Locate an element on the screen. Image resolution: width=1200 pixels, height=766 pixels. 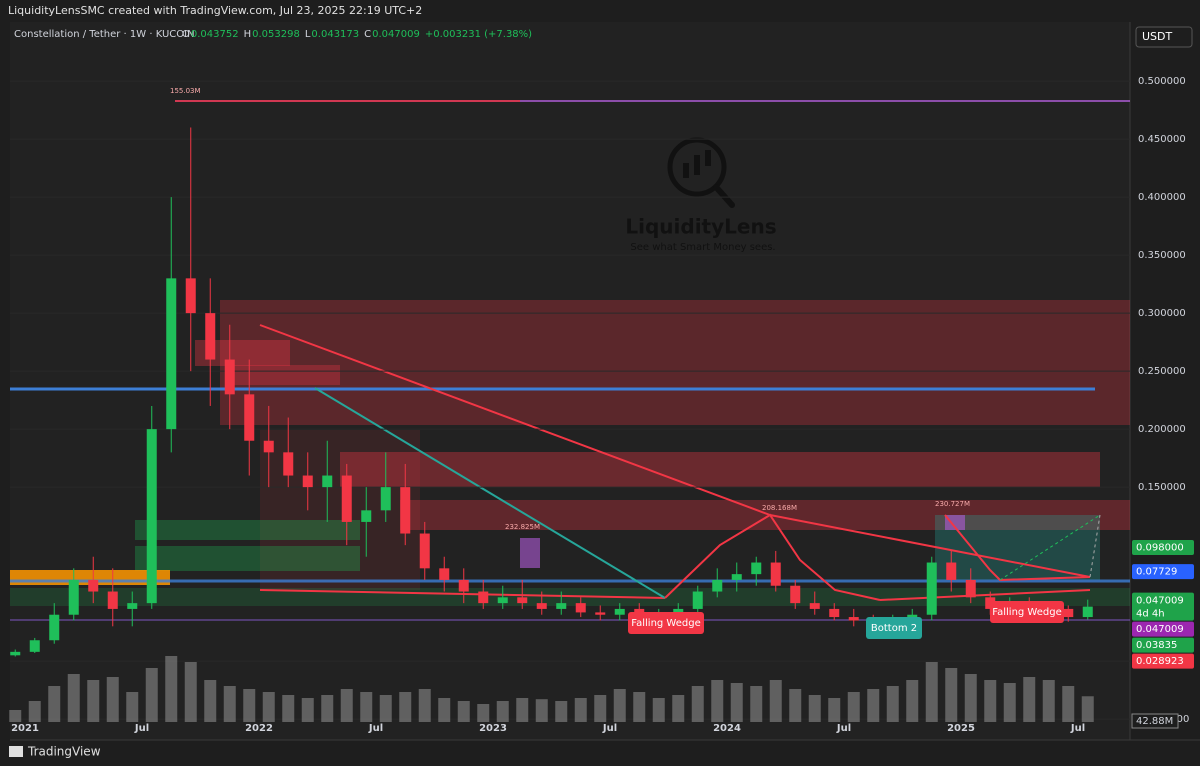
currency-box is located at coordinates (1164, 37).